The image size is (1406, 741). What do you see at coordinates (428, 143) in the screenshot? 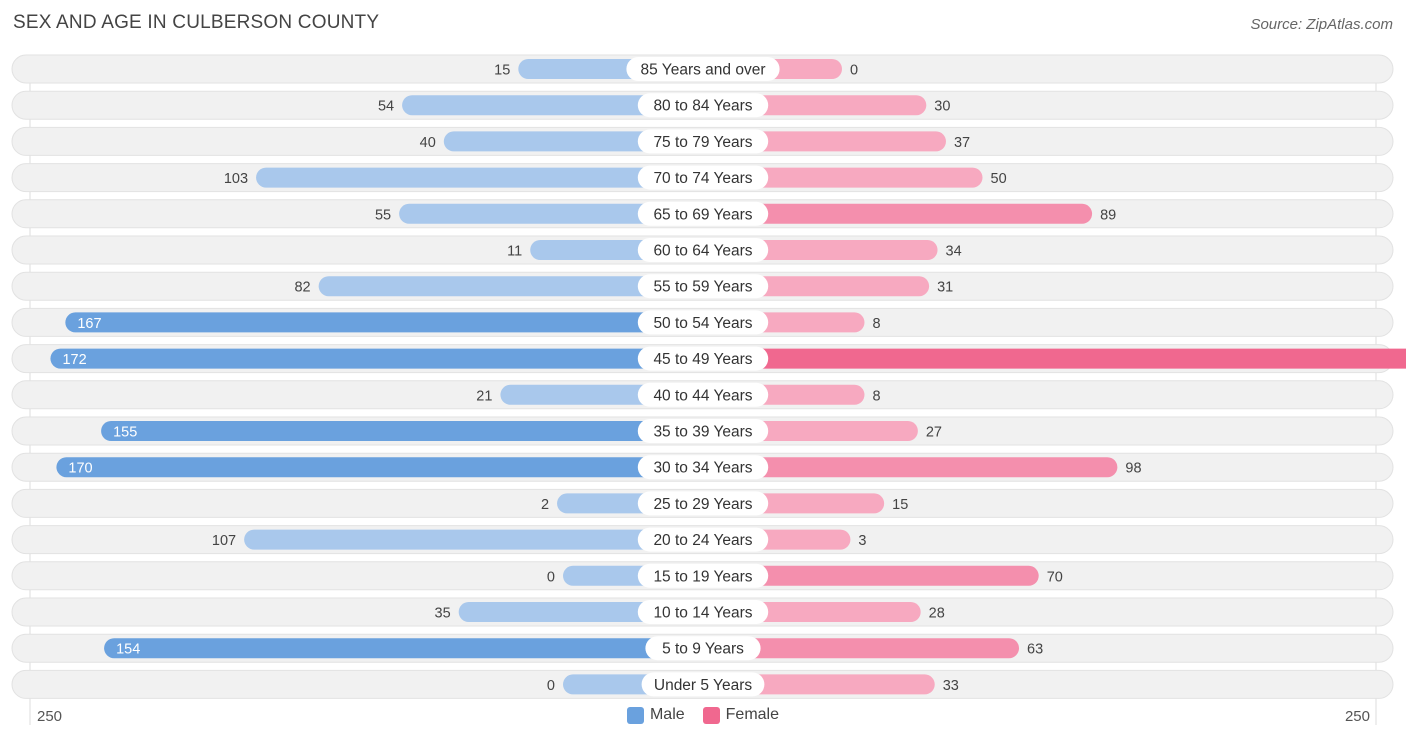
I see `male-value-label: 40` at bounding box center [428, 143].